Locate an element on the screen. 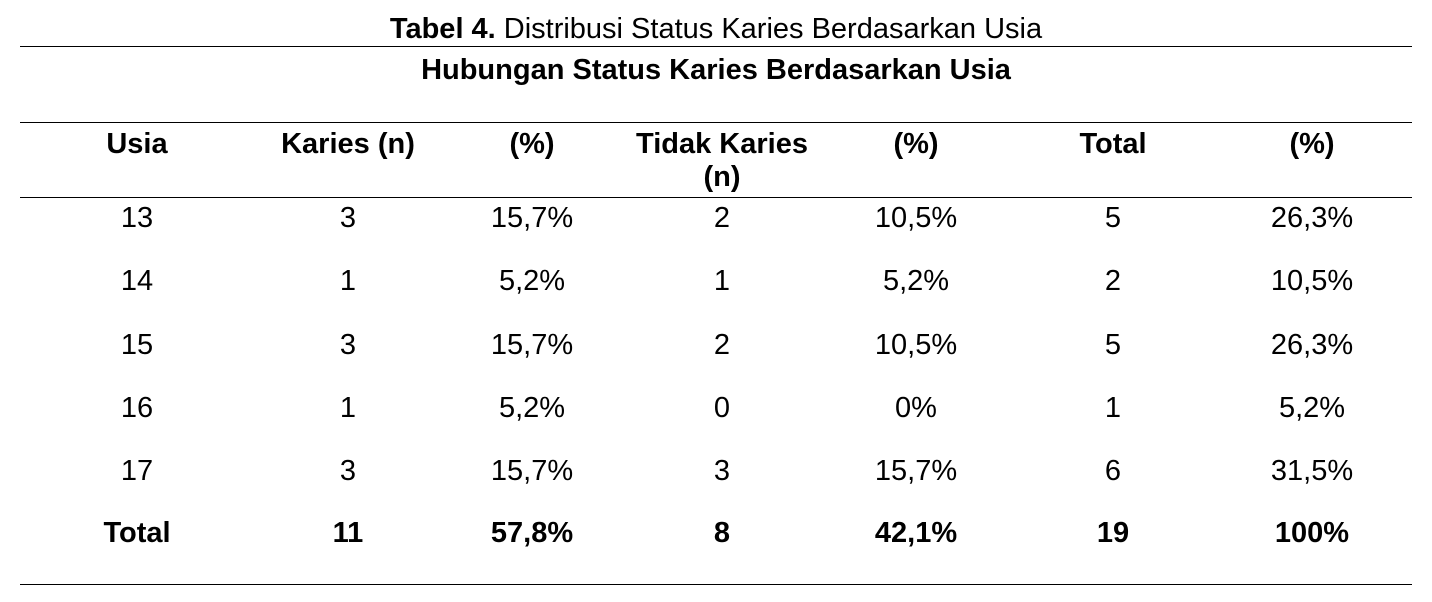  table-cell: 31,5% is located at coordinates (1312, 471).